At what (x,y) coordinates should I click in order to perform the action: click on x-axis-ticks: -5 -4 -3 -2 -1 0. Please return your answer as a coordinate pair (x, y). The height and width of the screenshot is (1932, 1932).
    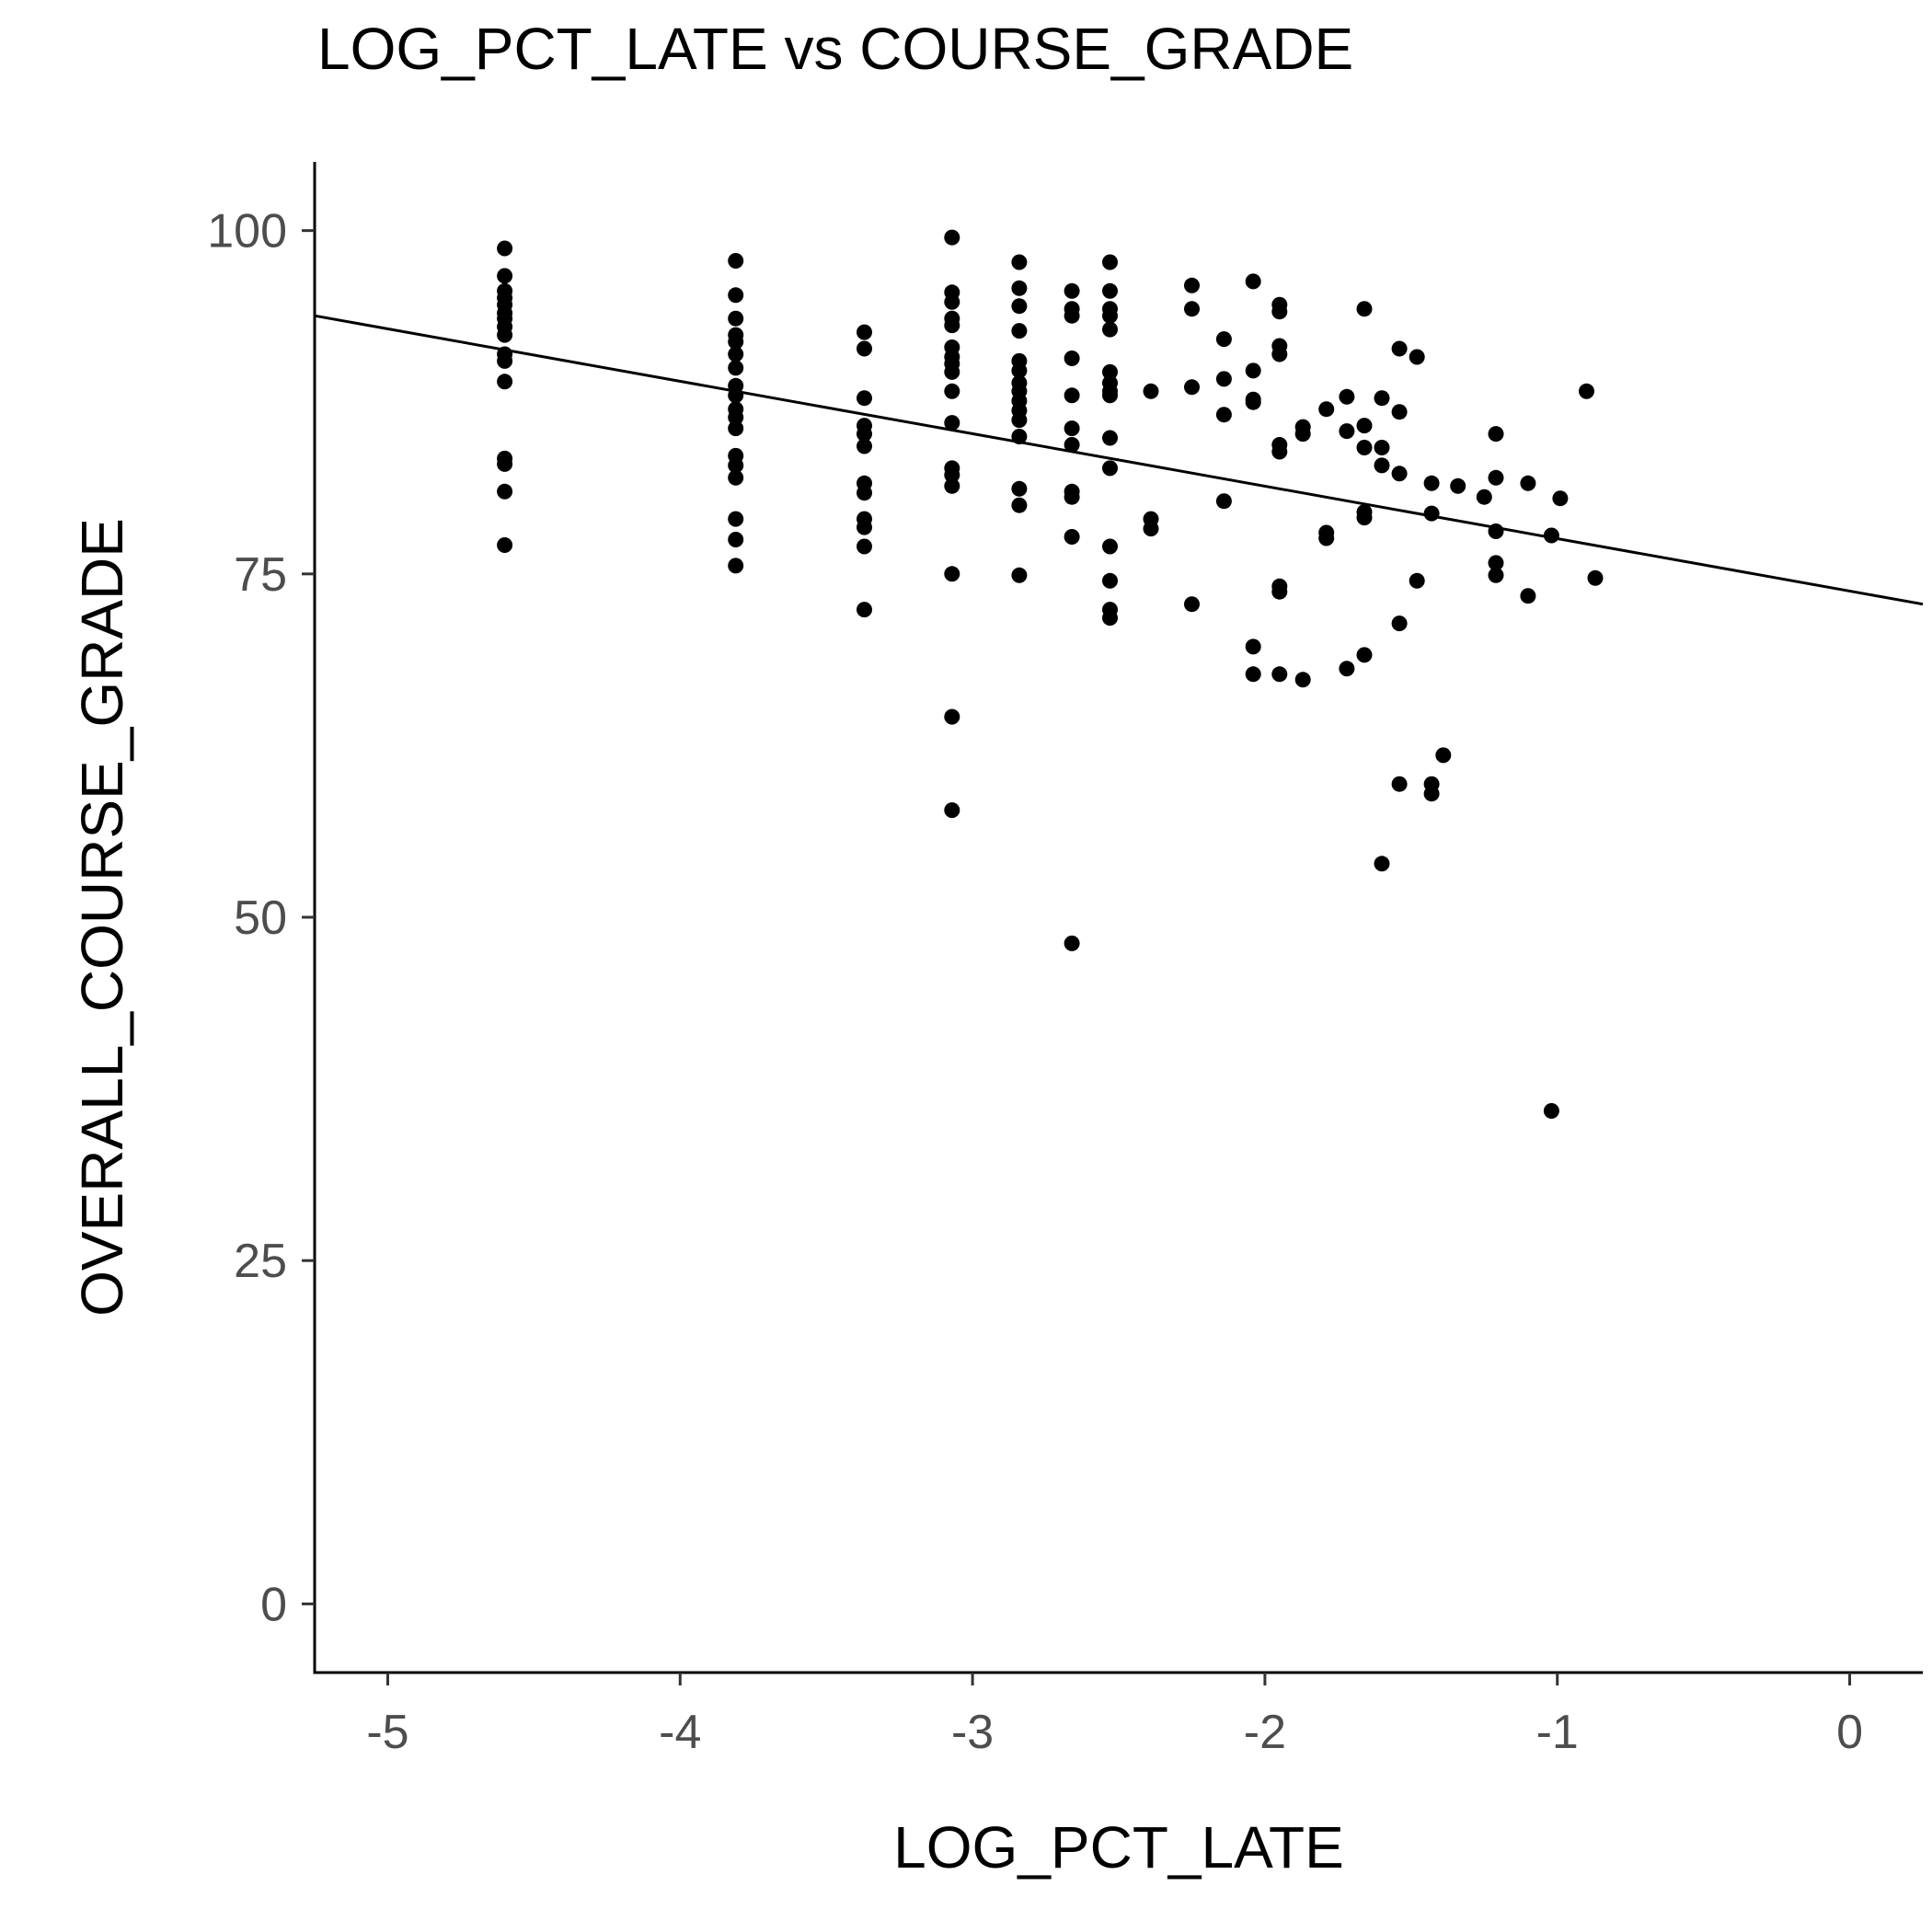
    Looking at the image, I should click on (1114, 1716).